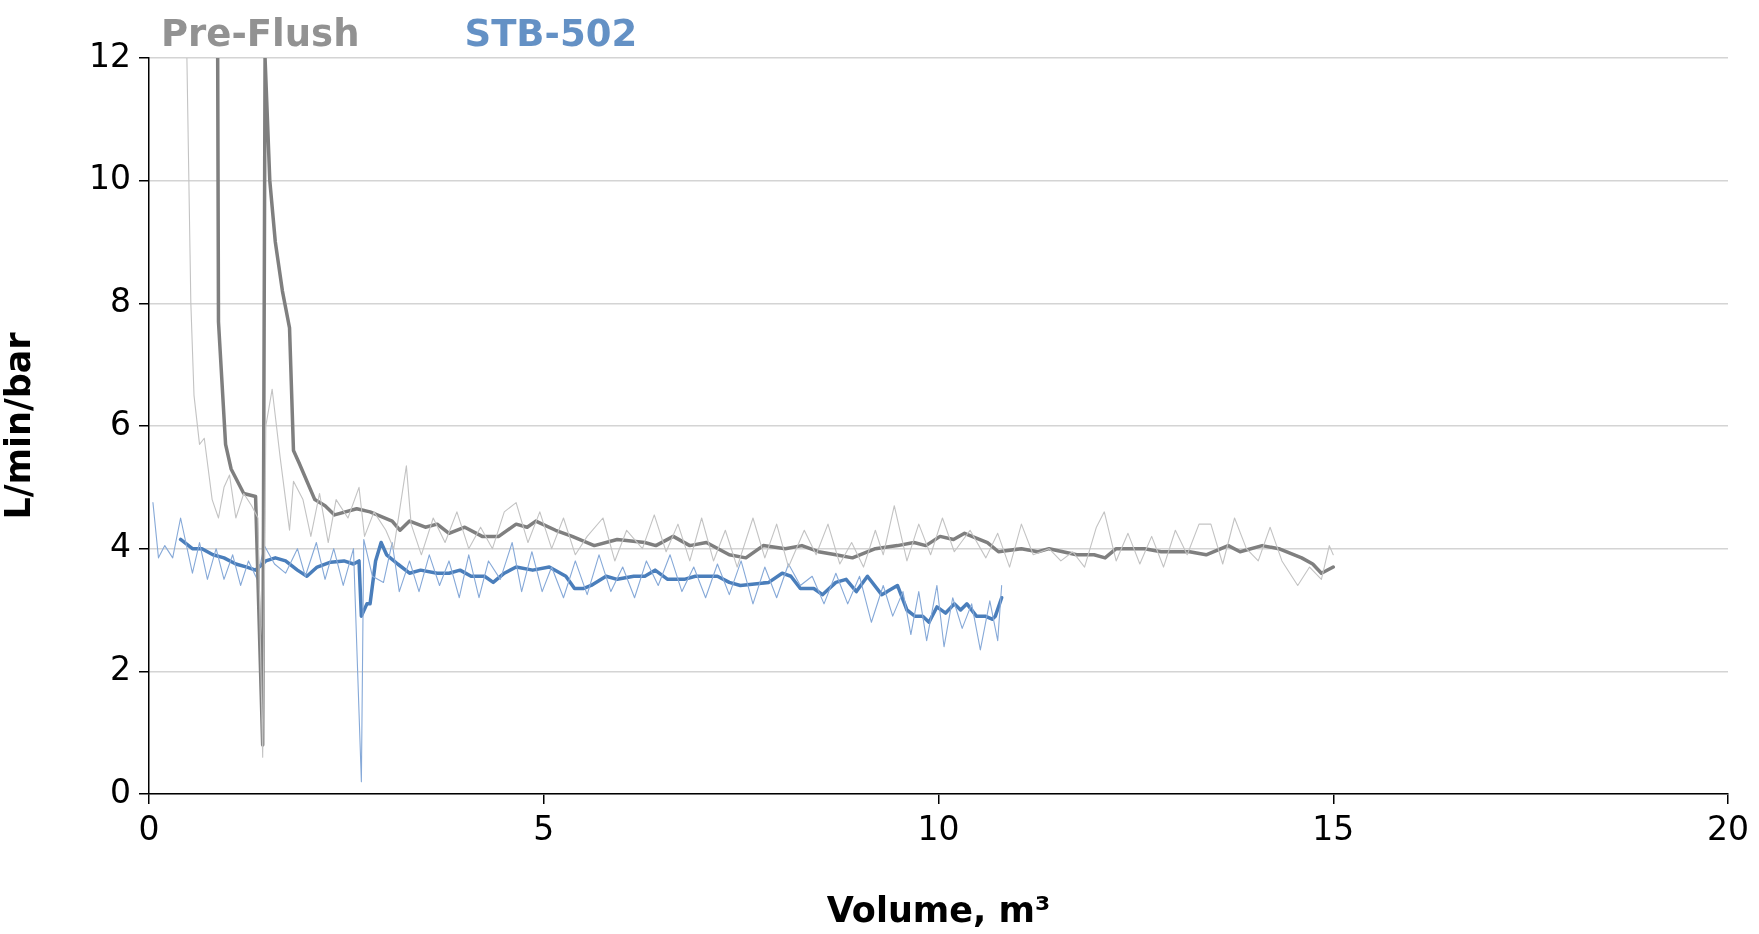 The height and width of the screenshot is (934, 1759). Describe the element at coordinates (938, 910) in the screenshot. I see `x-axis-title: Volume, m³` at that location.